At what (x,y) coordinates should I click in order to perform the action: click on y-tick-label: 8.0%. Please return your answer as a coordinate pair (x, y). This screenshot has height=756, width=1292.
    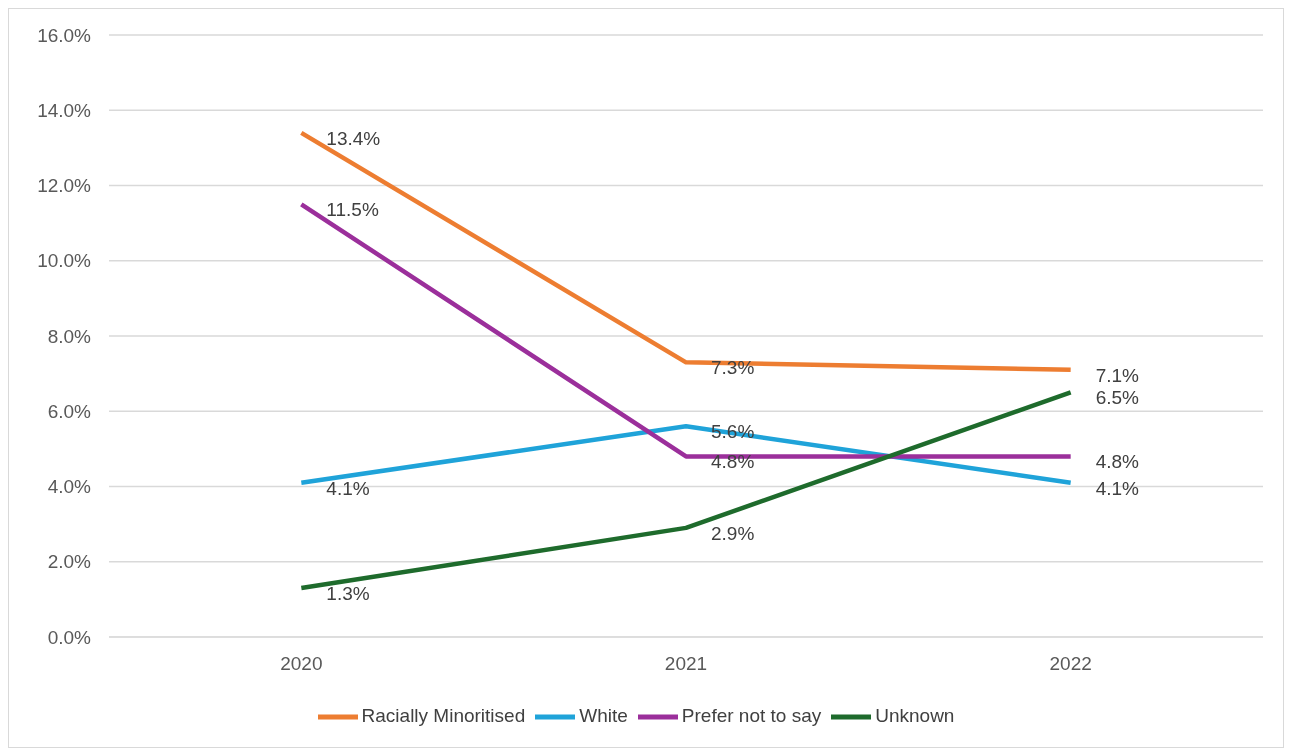
    Looking at the image, I should click on (69, 336).